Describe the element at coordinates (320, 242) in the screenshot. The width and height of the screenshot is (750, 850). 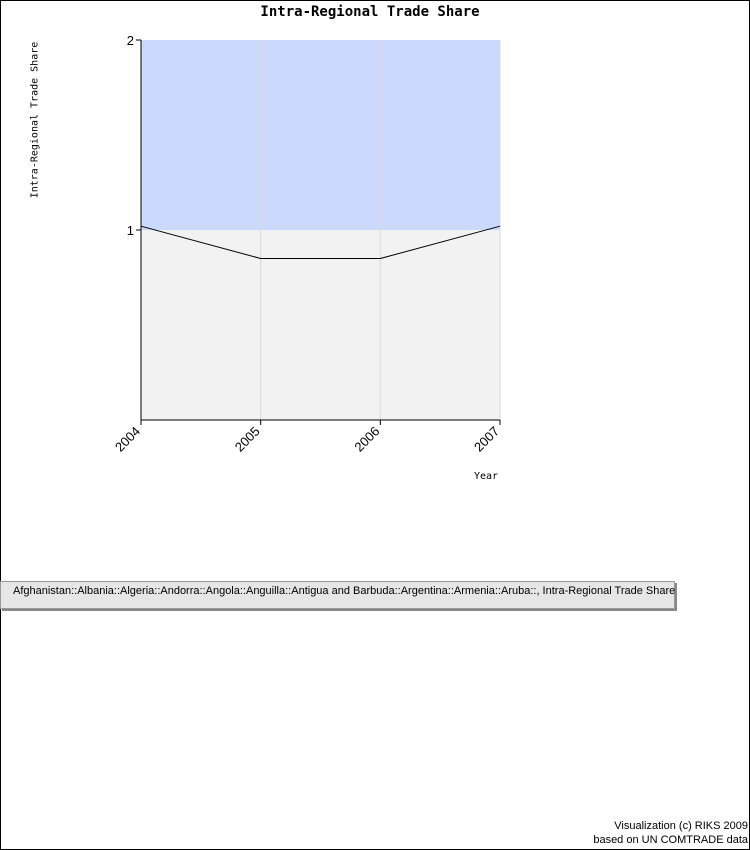
I see `series-line` at that location.